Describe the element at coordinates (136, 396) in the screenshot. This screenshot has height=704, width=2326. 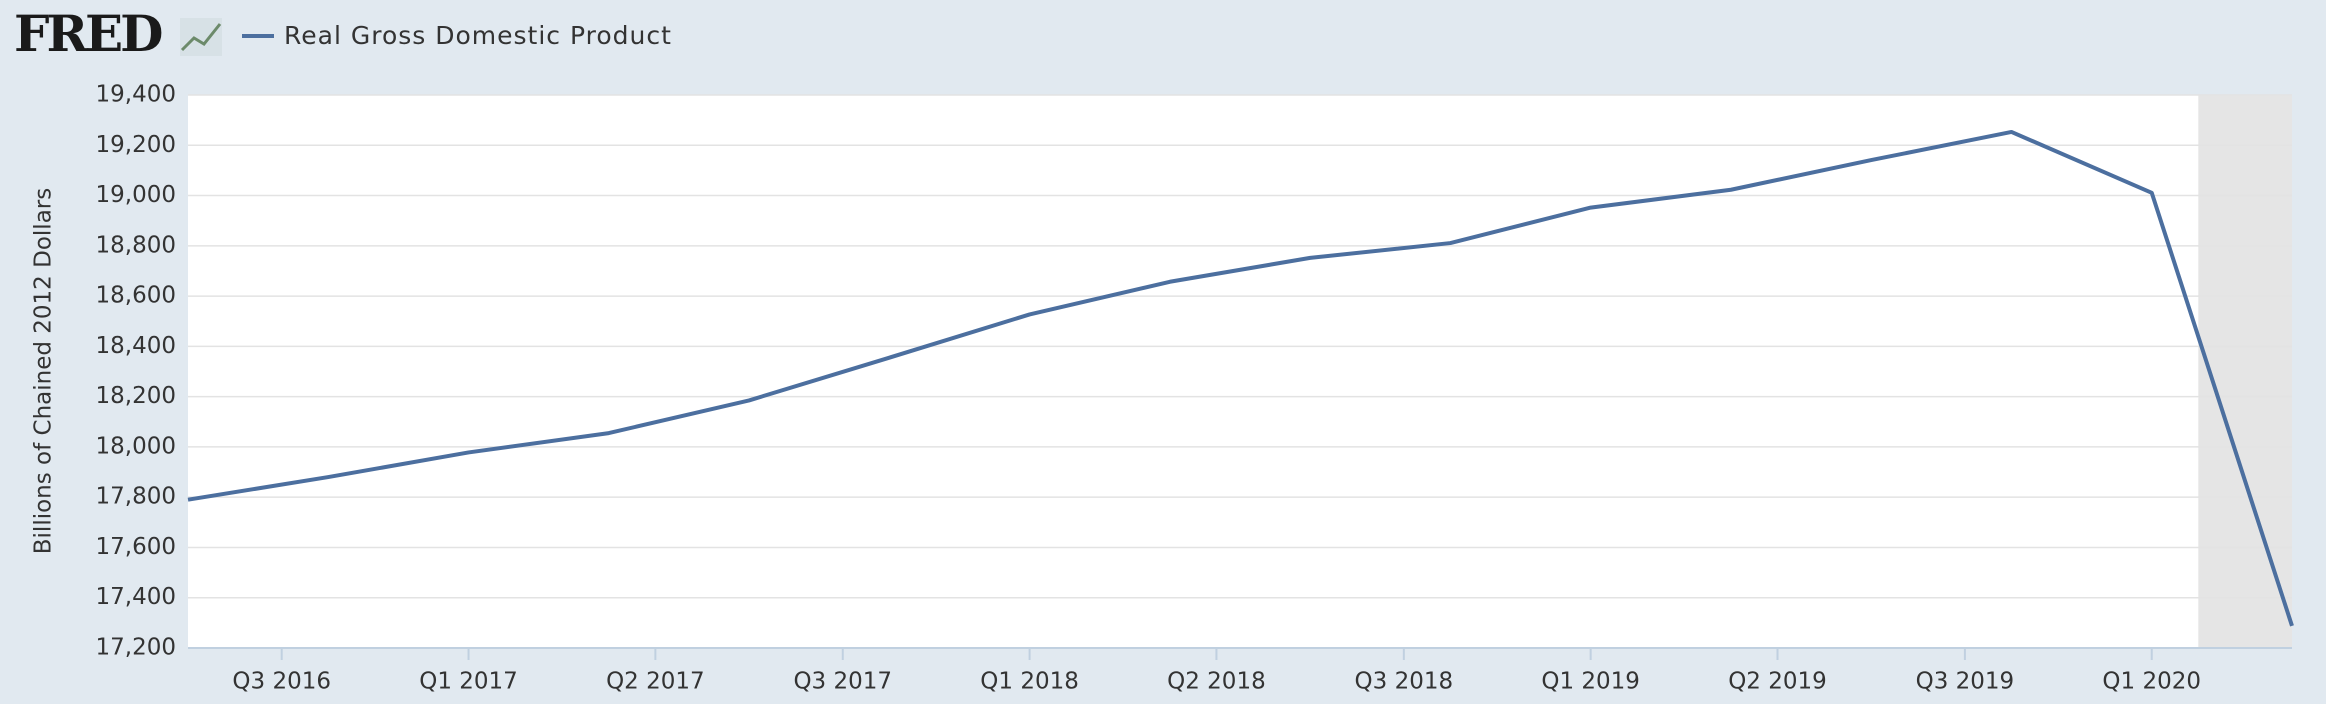
I see `y-tick-label: 18,200` at that location.